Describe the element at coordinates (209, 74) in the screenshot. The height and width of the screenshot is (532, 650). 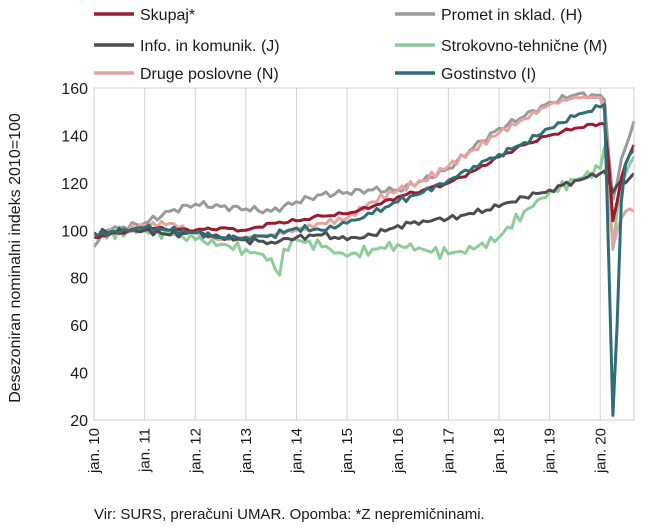
I see `legend-label: Druge poslovne (N)` at that location.